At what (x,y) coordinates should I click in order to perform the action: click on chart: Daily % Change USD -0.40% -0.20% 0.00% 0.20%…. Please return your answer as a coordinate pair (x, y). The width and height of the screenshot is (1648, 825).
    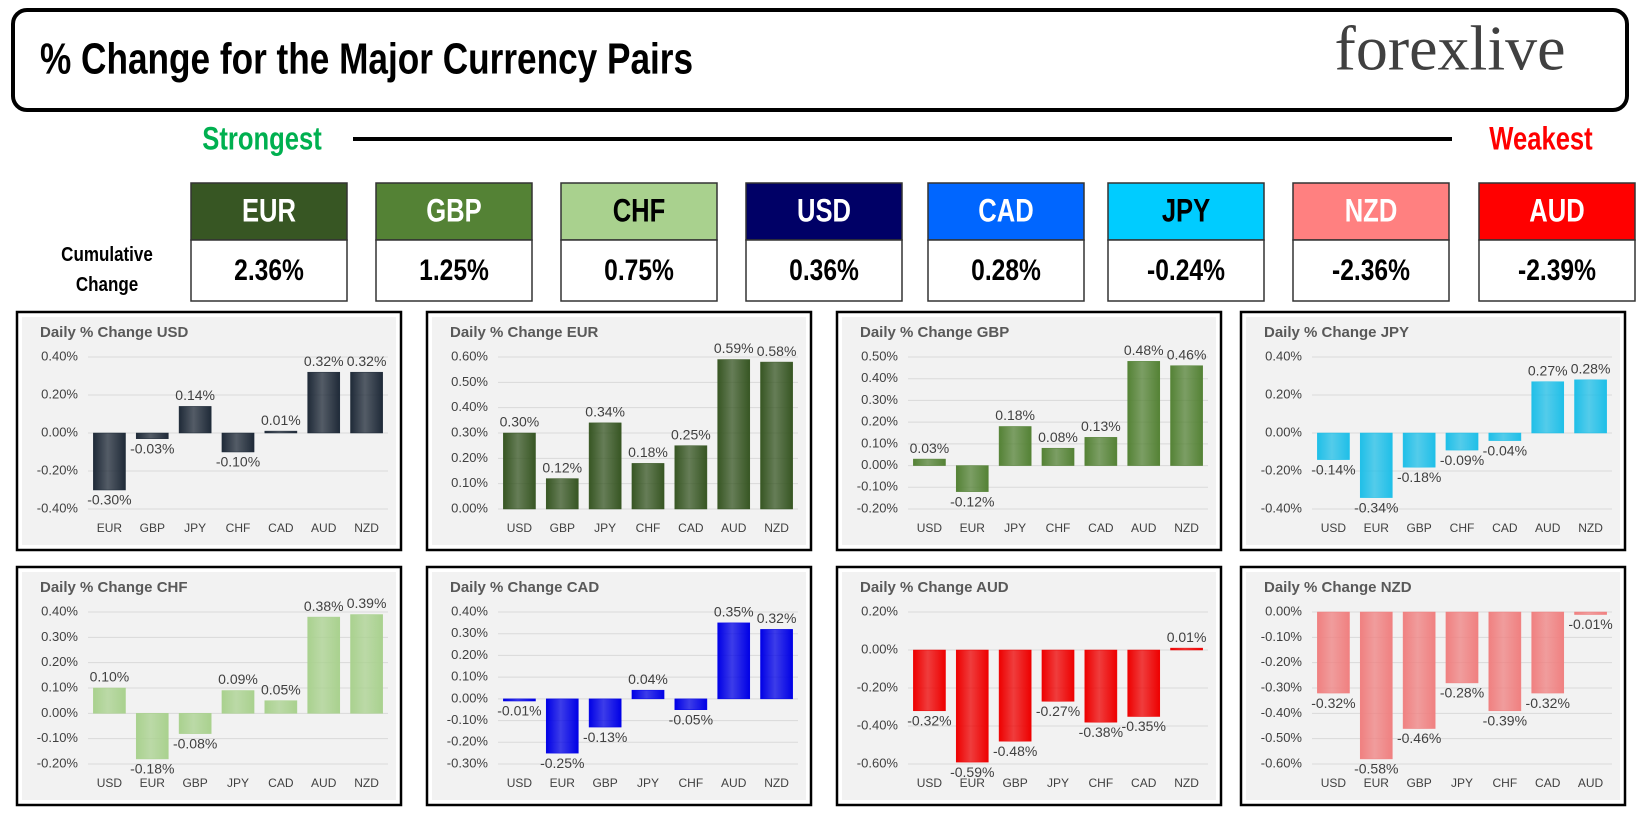
    Looking at the image, I should click on (209, 431).